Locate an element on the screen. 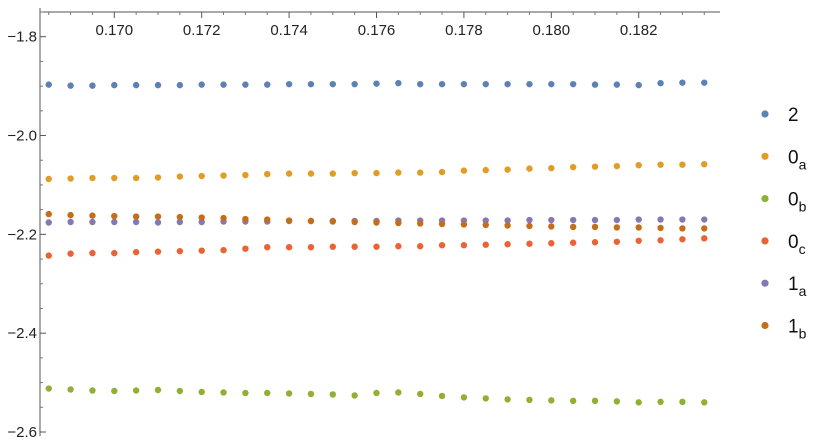  y-tick-label: −2.0 is located at coordinates (22, 136).